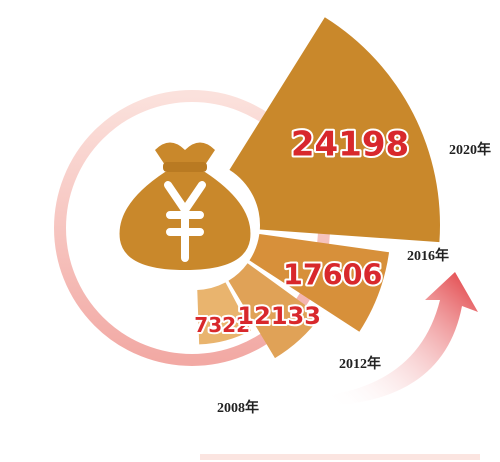 Image resolution: width=500 pixels, height=462 pixels. What do you see at coordinates (332, 274) in the screenshot?
I see `value-label: 17606` at bounding box center [332, 274].